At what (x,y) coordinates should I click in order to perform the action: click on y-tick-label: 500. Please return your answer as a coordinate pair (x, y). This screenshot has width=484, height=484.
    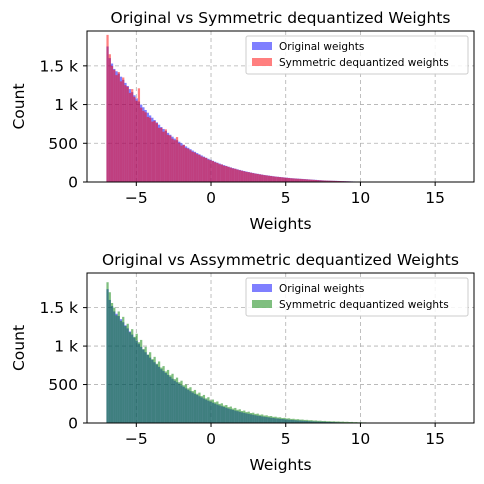
    Looking at the image, I should click on (63, 144).